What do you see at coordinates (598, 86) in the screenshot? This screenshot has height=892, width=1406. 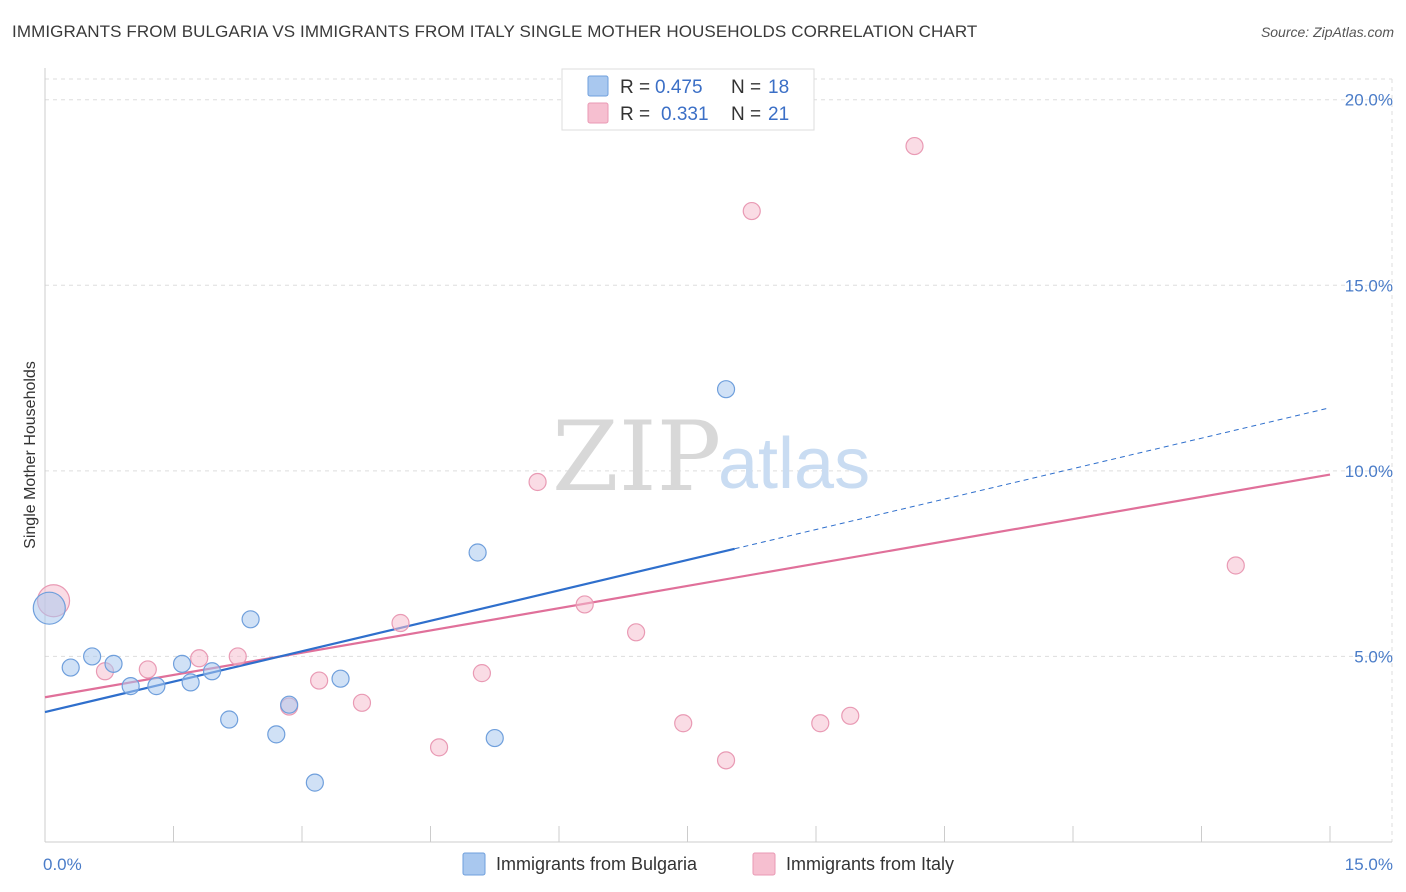 I see `legend-swatch-bulgaria` at bounding box center [598, 86].